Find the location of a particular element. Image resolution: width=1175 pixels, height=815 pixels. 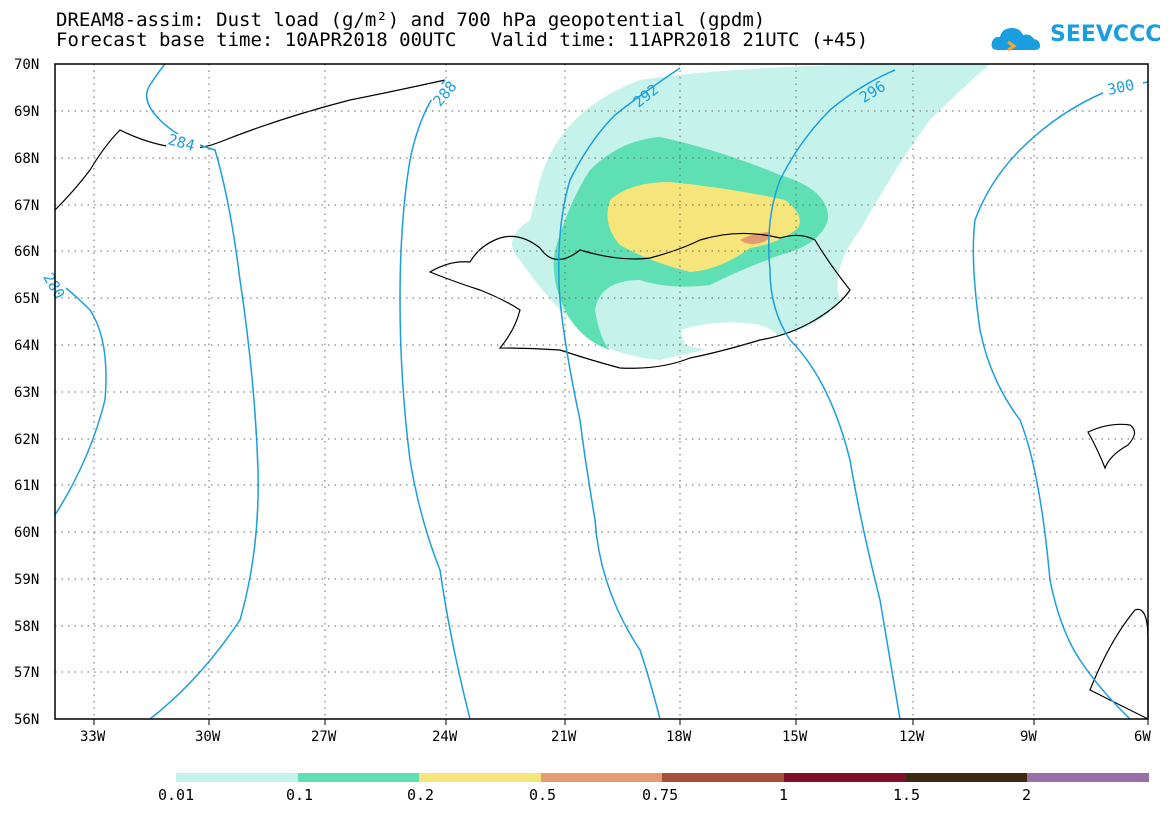

brand-logo: SEEVCCC is located at coordinates (1106, 34).